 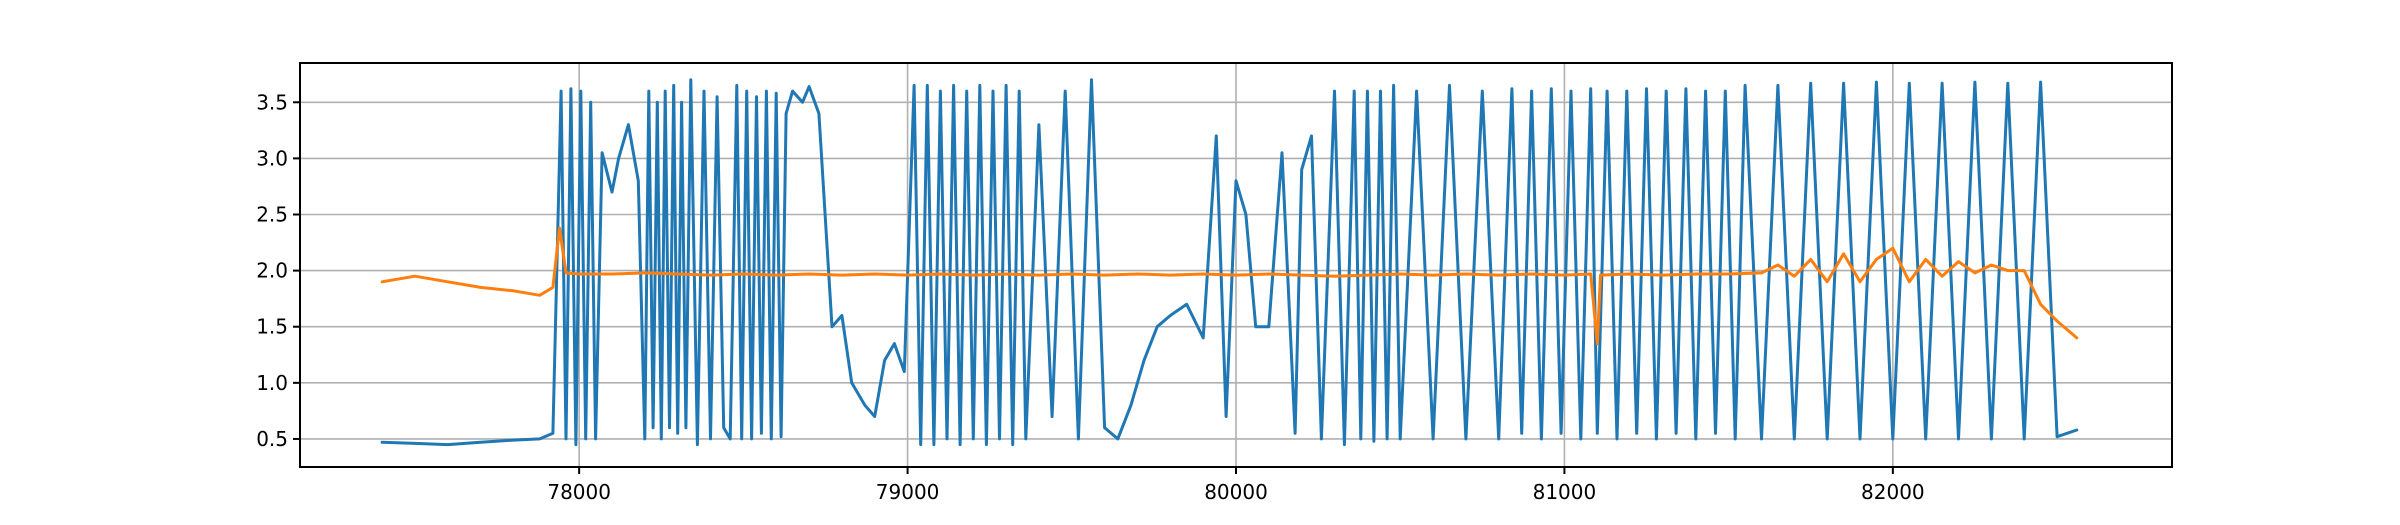 I want to click on y-tick-label: 2.0, so click(x=272, y=271).